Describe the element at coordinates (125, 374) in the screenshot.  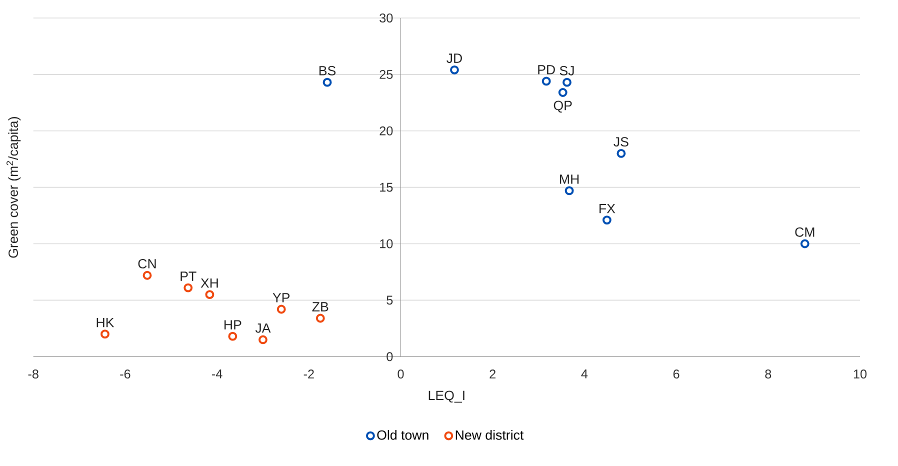
I see `x-tick-label: -6` at that location.